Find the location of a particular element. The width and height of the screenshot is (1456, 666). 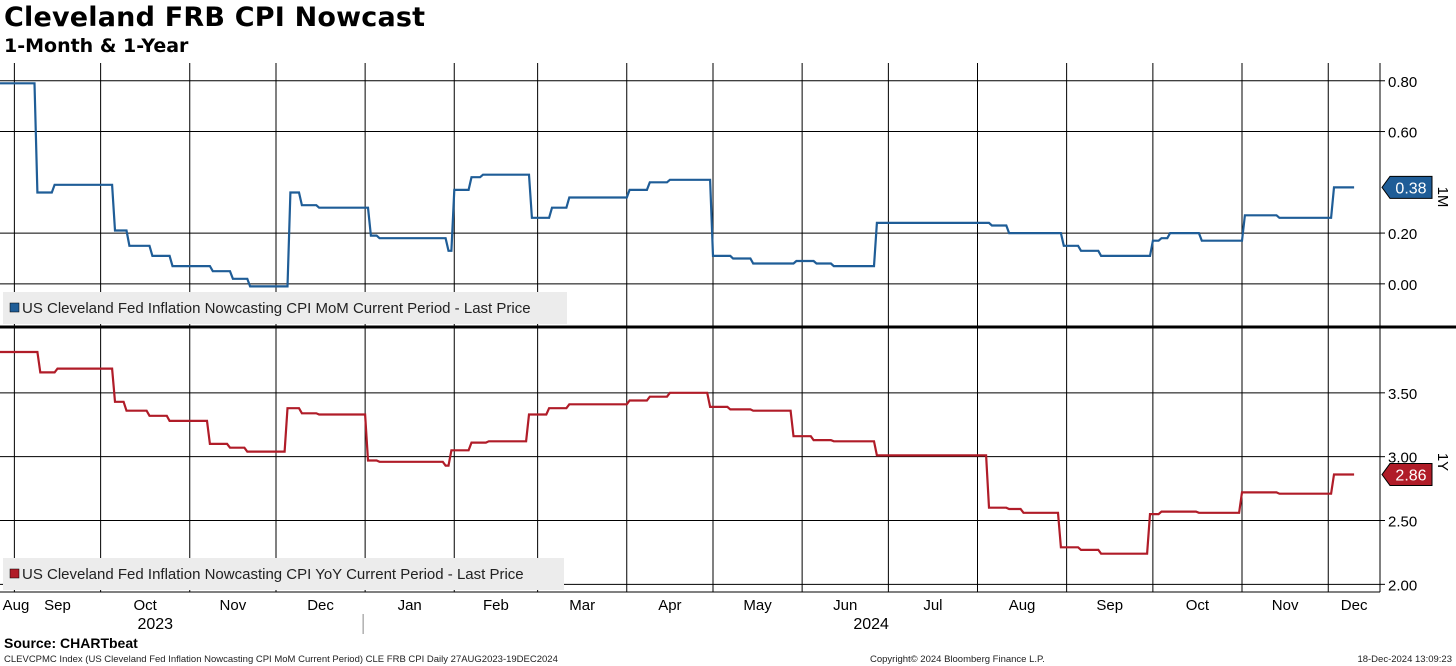

panel-axis-label: 1Y is located at coordinates (1442, 462).